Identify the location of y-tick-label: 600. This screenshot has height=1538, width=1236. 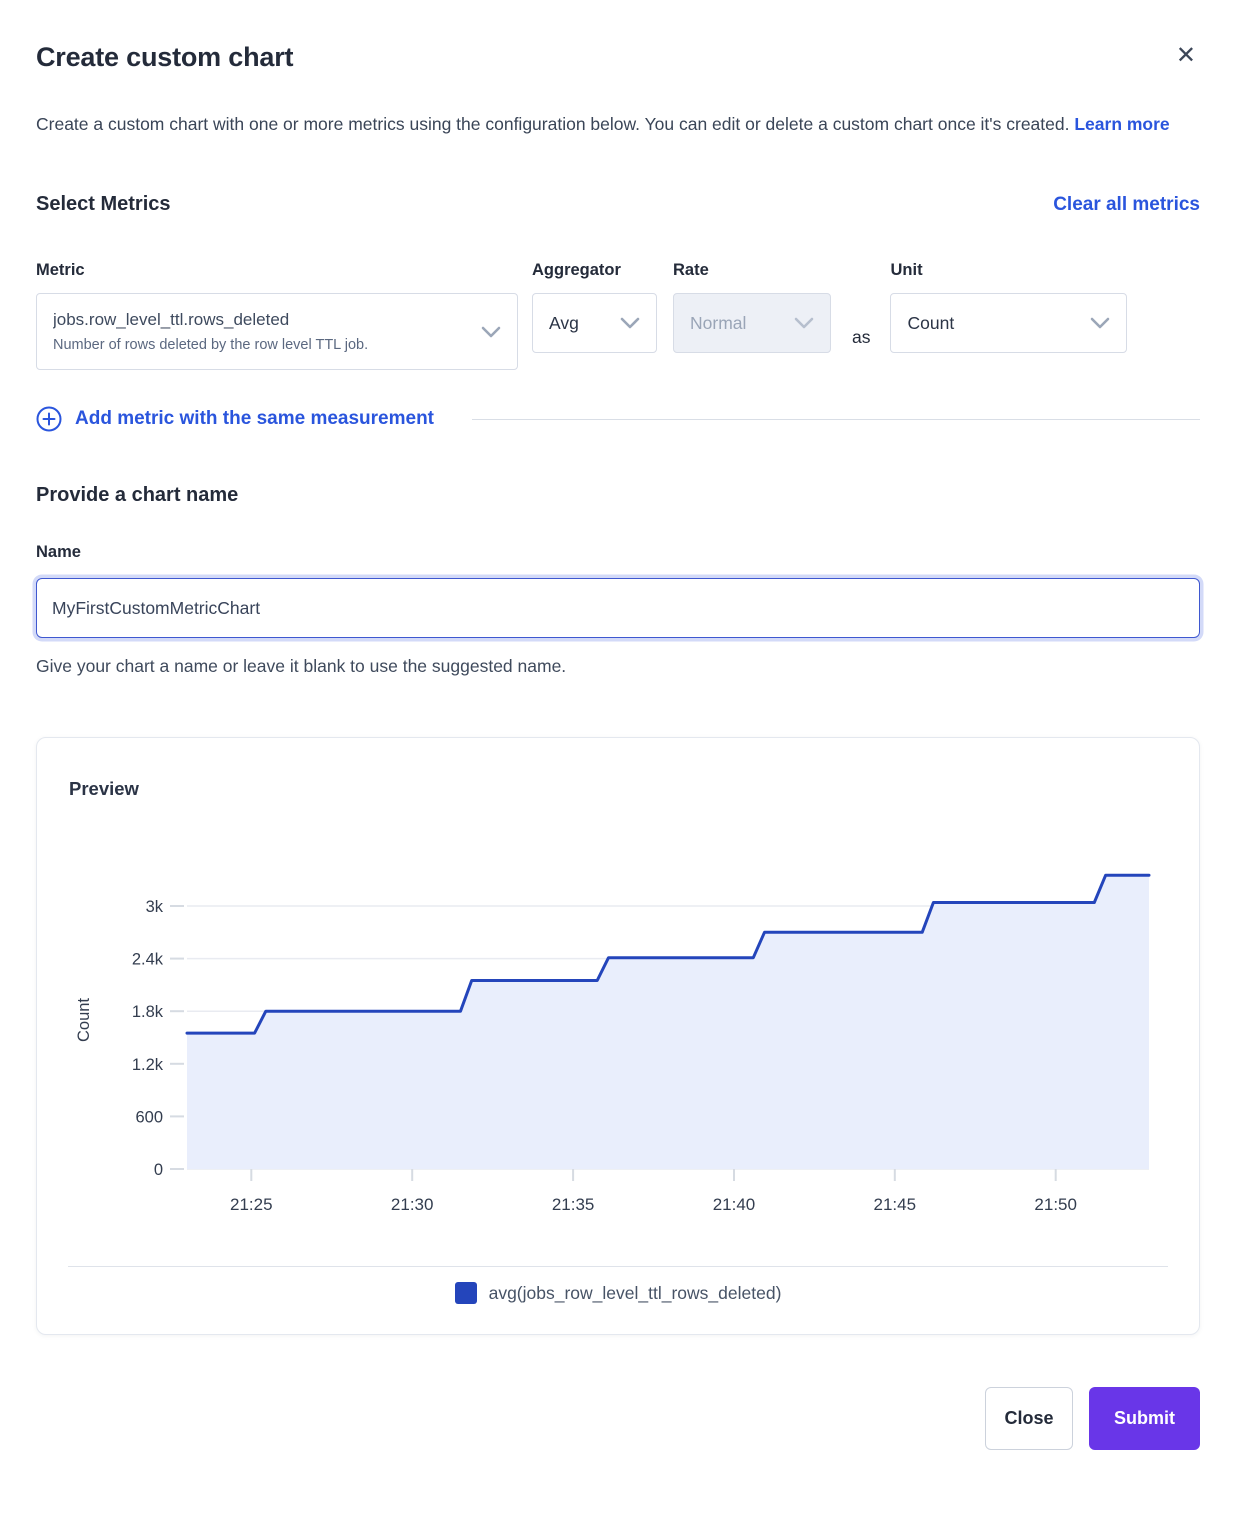
(149, 1117).